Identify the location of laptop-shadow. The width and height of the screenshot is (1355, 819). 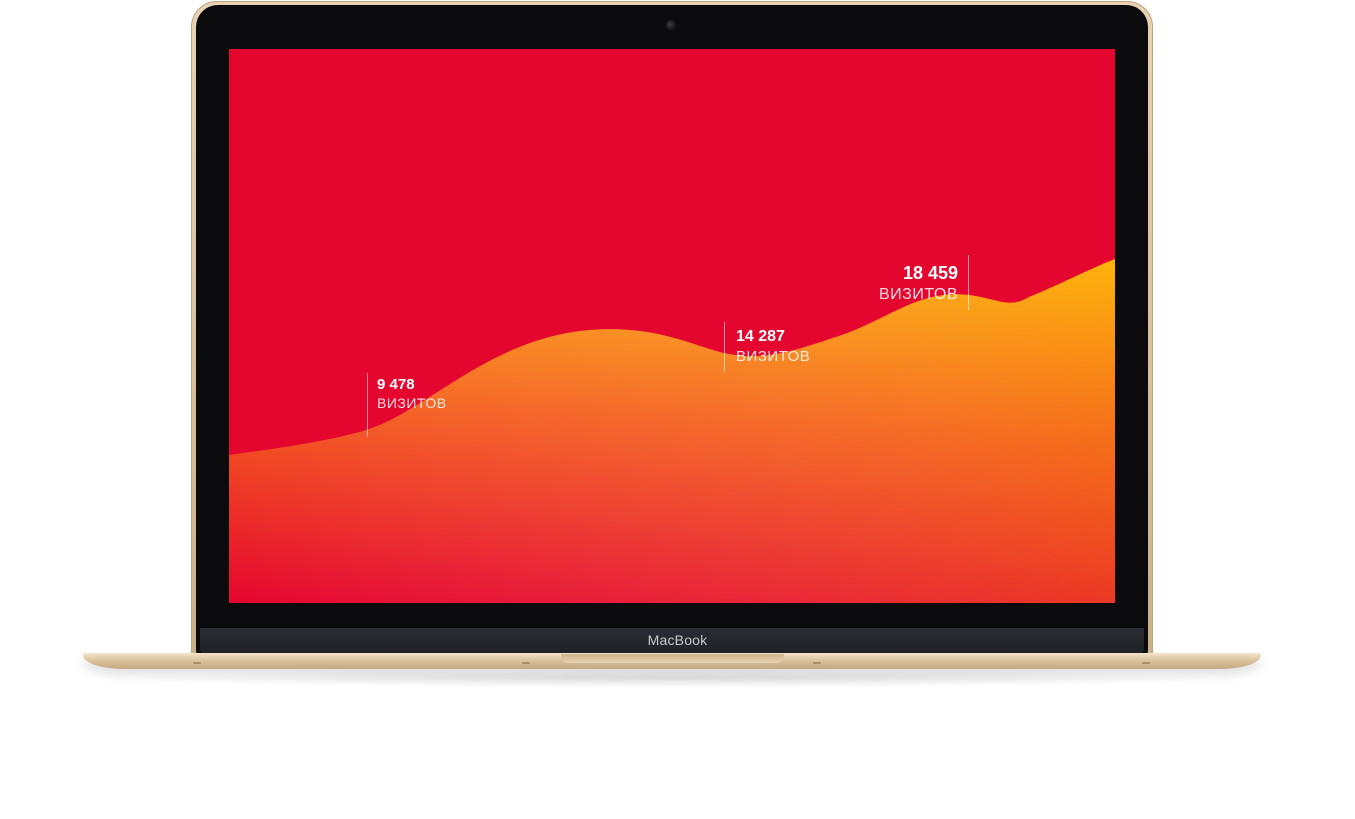
(675, 678).